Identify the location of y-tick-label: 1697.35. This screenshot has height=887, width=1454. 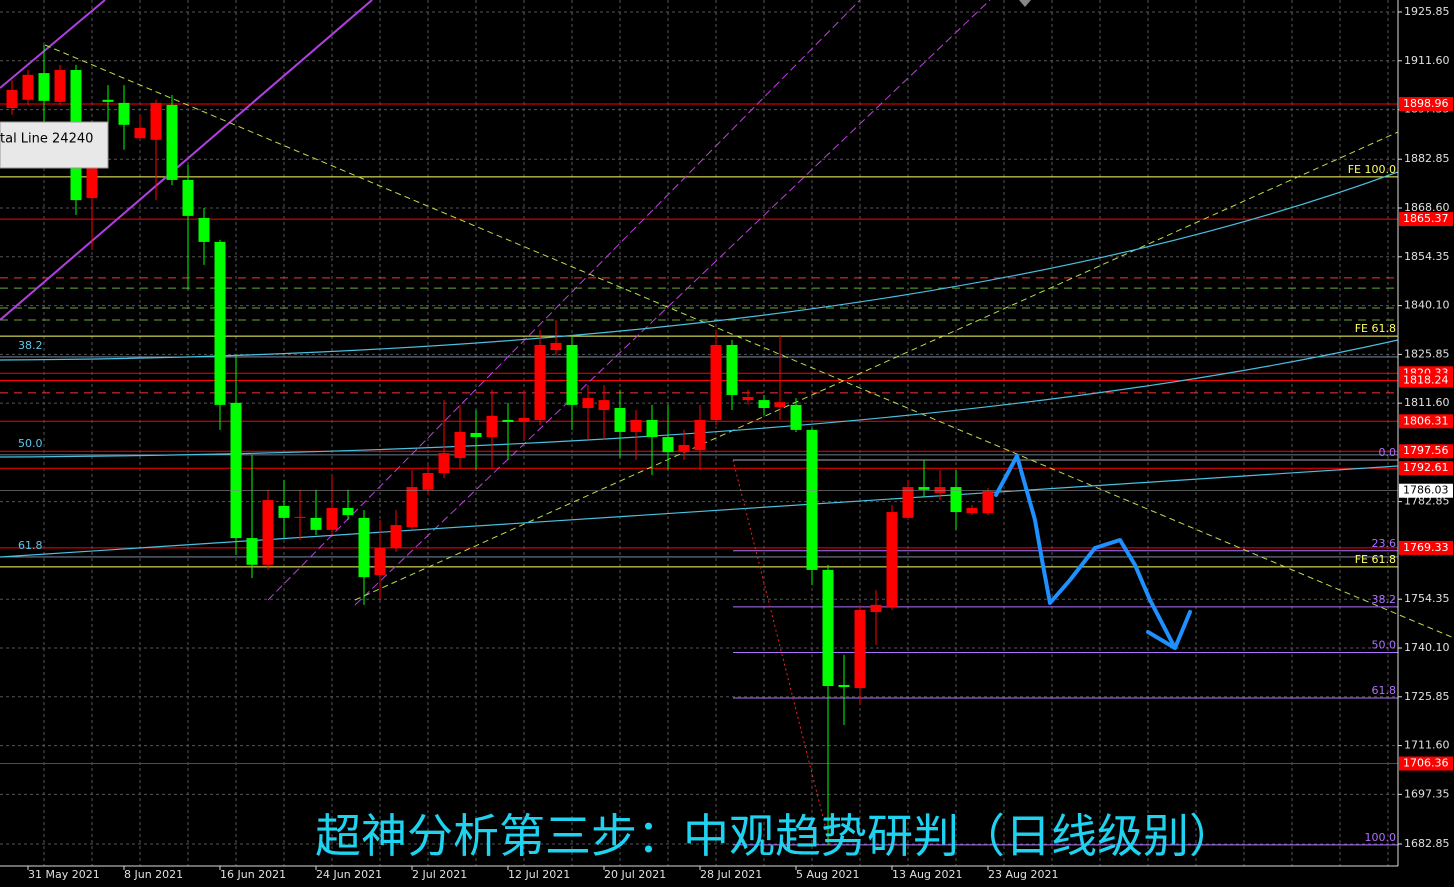
(1427, 793).